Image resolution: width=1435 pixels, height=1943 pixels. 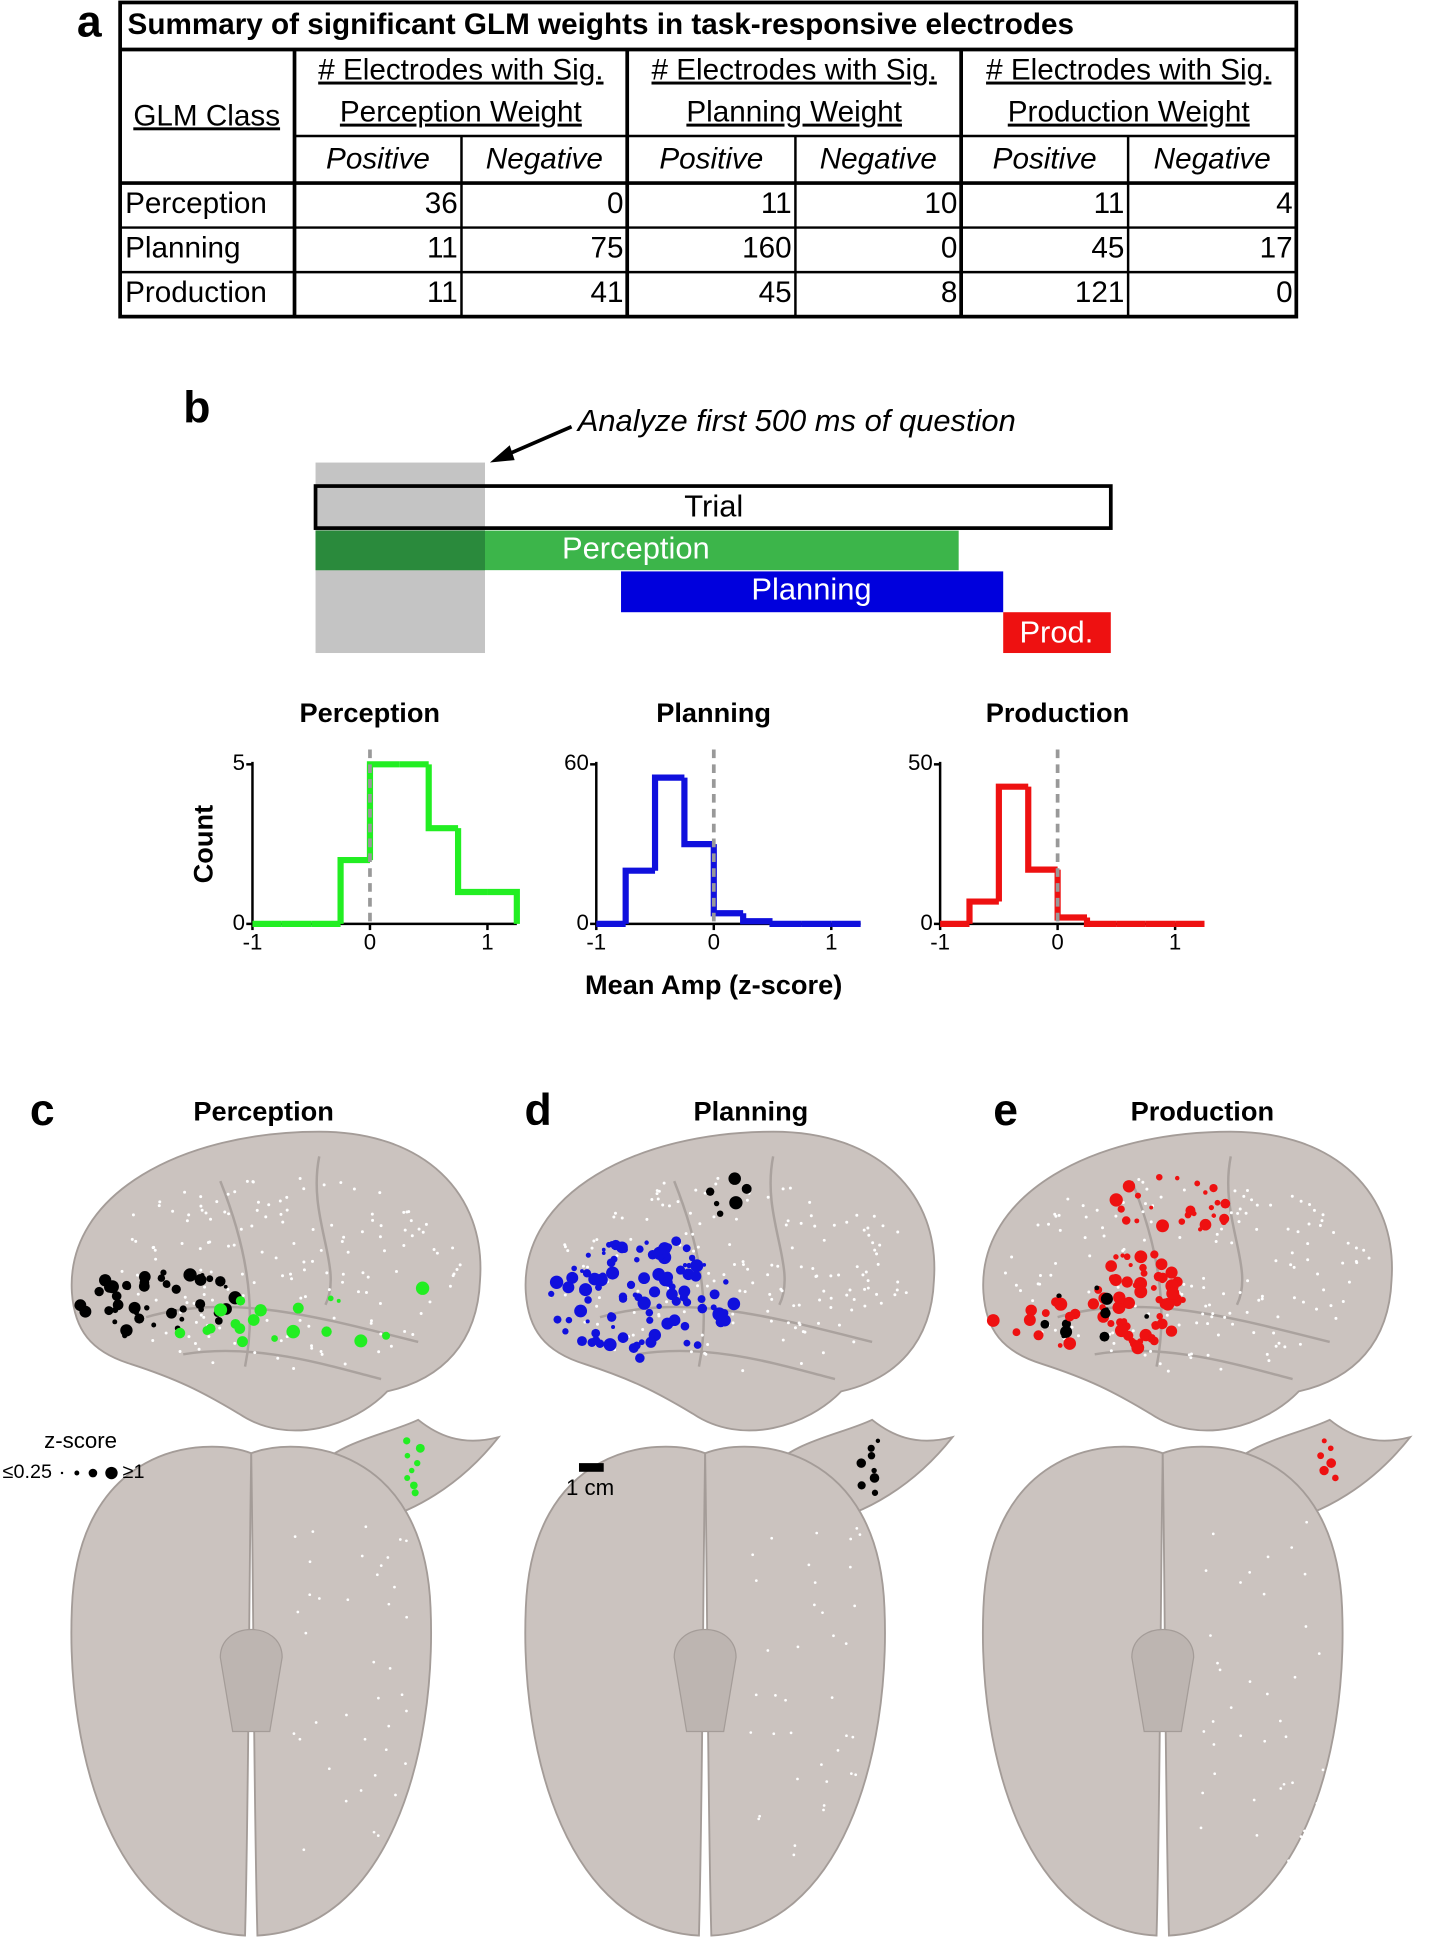 I want to click on group-header: Planning Weight, so click(x=794, y=112).